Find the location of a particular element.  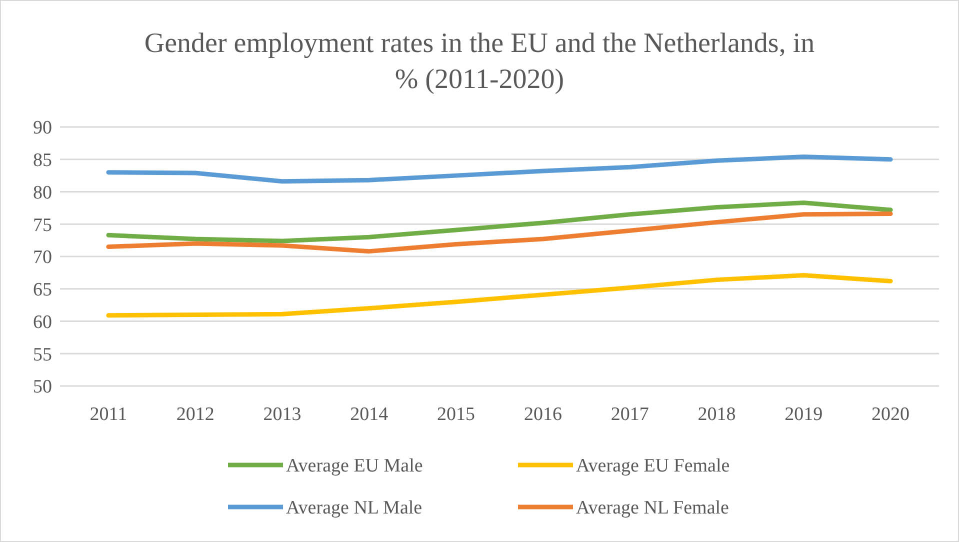

x-tick-label: 2014 is located at coordinates (369, 414).